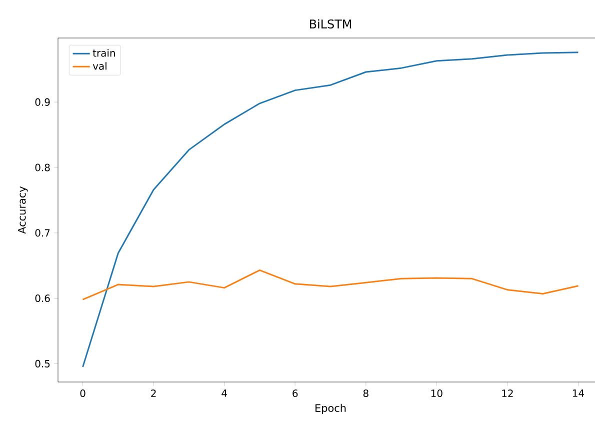 The height and width of the screenshot is (434, 595). Describe the element at coordinates (83, 394) in the screenshot. I see `x-tick-label: 0` at that location.